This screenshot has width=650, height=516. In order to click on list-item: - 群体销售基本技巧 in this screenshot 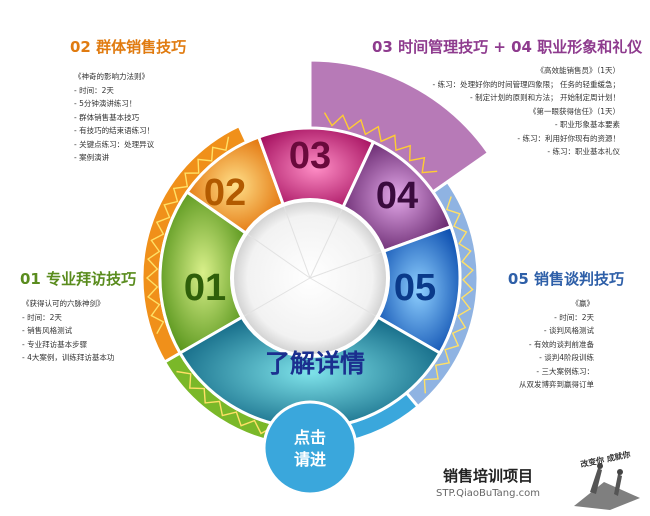, I will do `click(107, 117)`.